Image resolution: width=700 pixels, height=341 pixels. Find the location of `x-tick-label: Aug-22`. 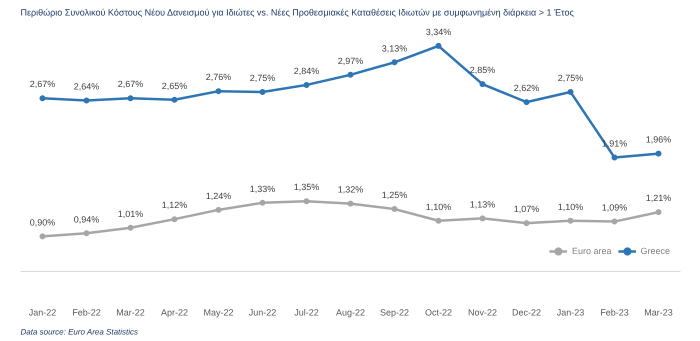

x-tick-label: Aug-22 is located at coordinates (351, 313).